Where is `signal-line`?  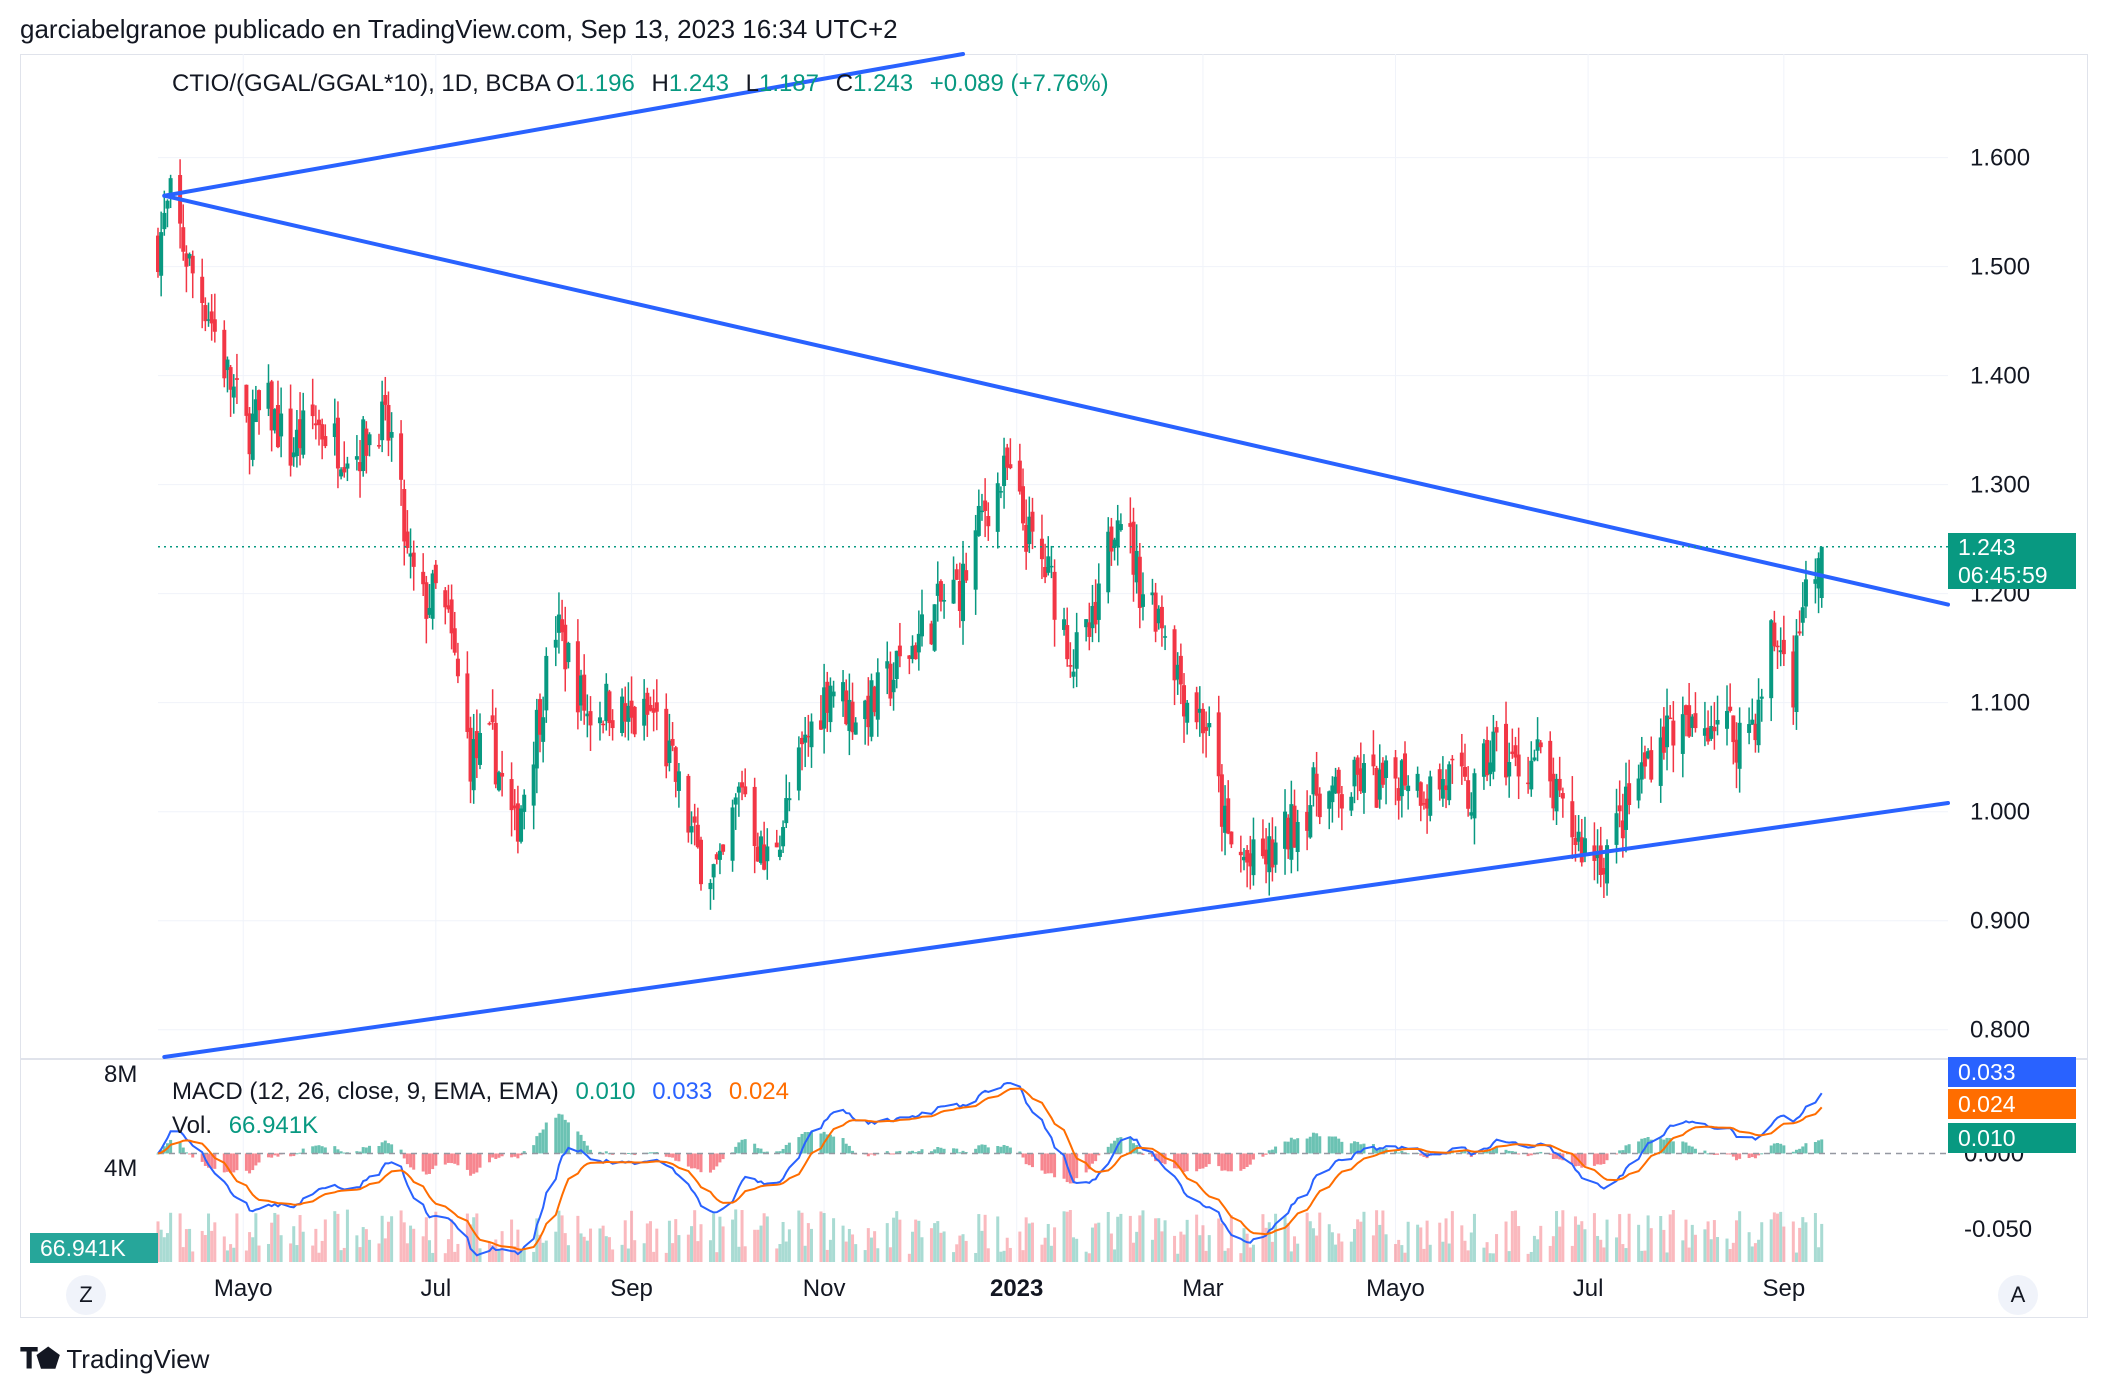 signal-line is located at coordinates (990, 1169).